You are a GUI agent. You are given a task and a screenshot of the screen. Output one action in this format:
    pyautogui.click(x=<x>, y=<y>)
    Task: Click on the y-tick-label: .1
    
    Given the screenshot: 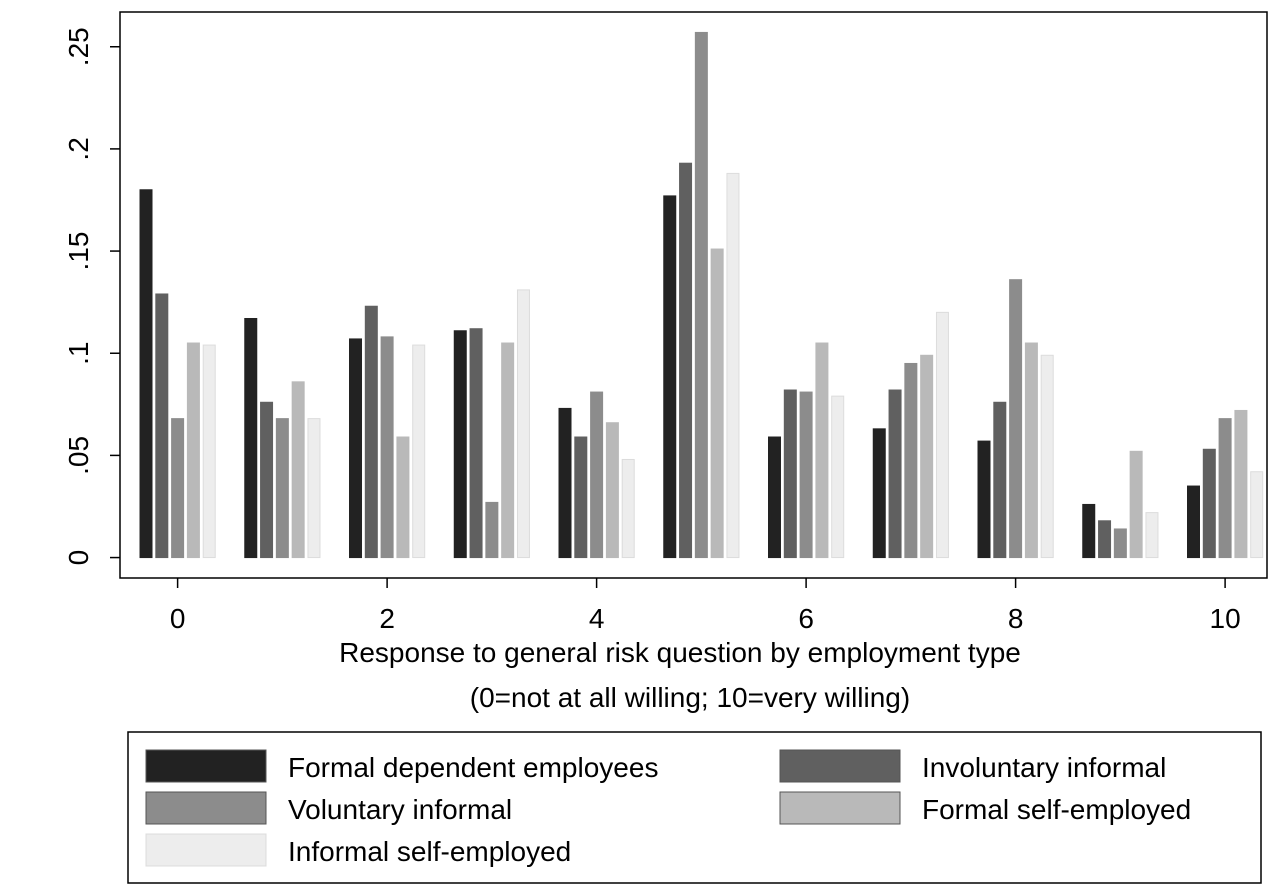 What is the action you would take?
    pyautogui.click(x=78, y=353)
    